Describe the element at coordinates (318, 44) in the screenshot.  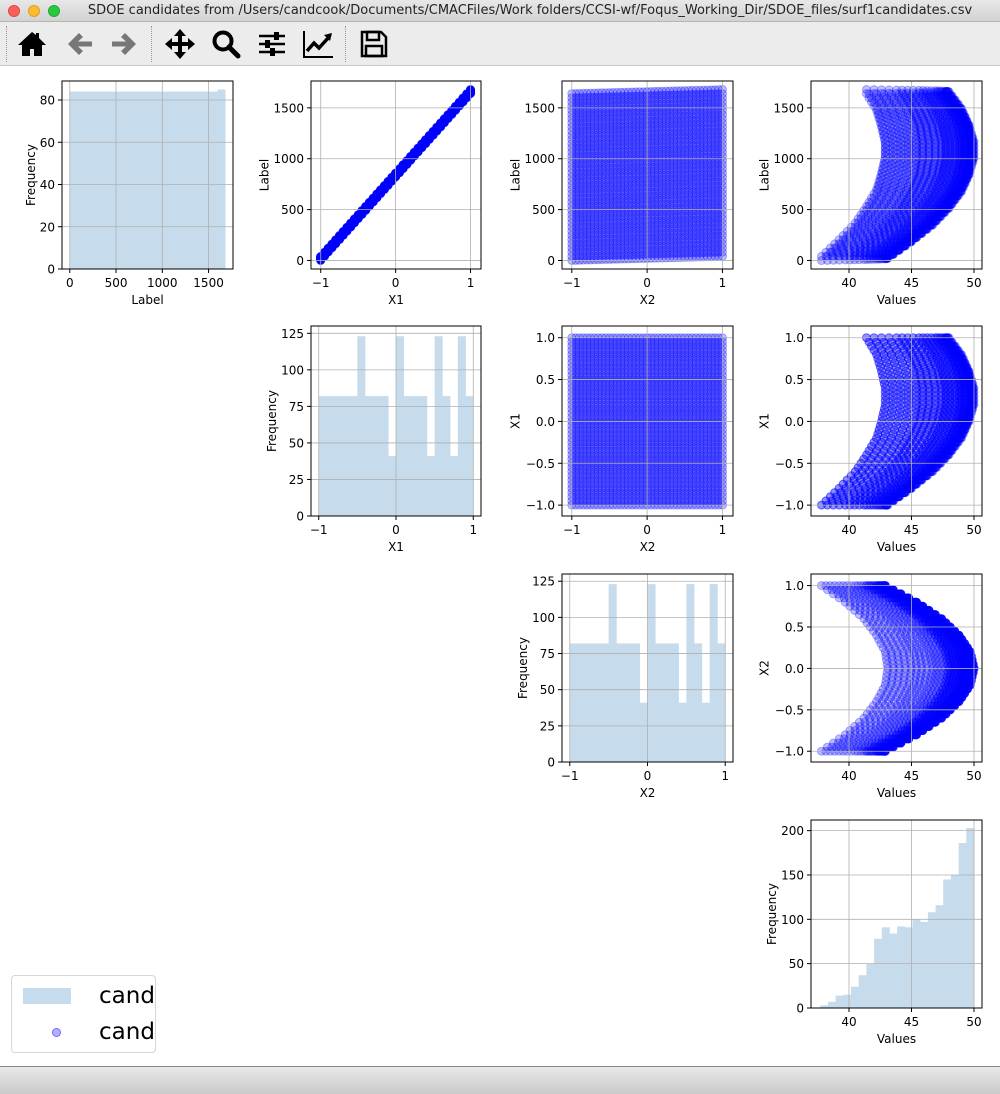
I see `edit-axis-button` at that location.